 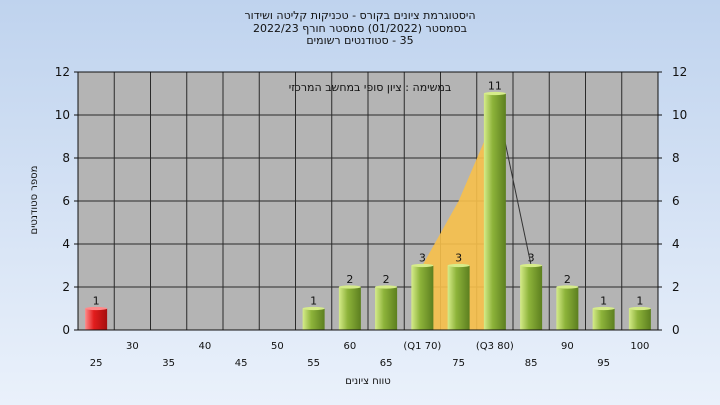 What do you see at coordinates (386, 279) in the screenshot?
I see `data-label-8: 2` at bounding box center [386, 279].